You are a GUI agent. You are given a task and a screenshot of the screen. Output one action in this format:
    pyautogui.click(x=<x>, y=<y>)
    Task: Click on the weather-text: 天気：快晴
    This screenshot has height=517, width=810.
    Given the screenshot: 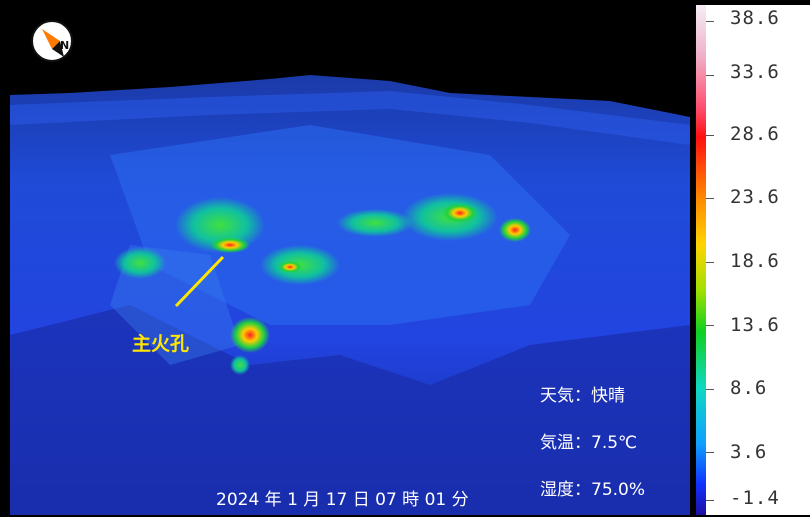 What is the action you would take?
    pyautogui.click(x=582, y=393)
    